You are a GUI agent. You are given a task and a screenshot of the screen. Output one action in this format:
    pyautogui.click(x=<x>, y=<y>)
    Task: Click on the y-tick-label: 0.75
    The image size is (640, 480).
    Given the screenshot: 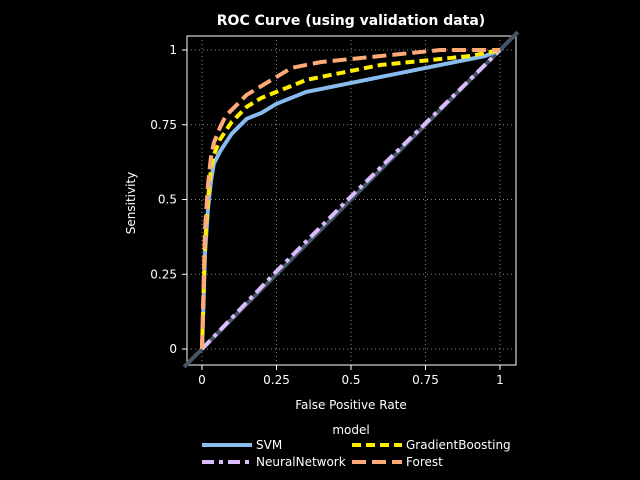 What is the action you would take?
    pyautogui.click(x=163, y=125)
    